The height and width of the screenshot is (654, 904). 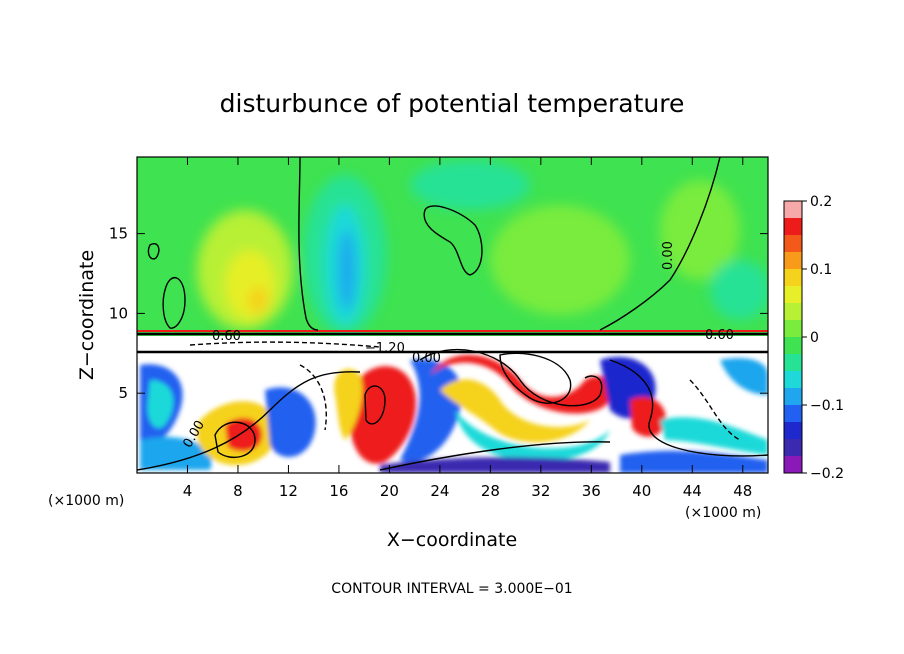 I want to click on lower-field, so click(x=454, y=413).